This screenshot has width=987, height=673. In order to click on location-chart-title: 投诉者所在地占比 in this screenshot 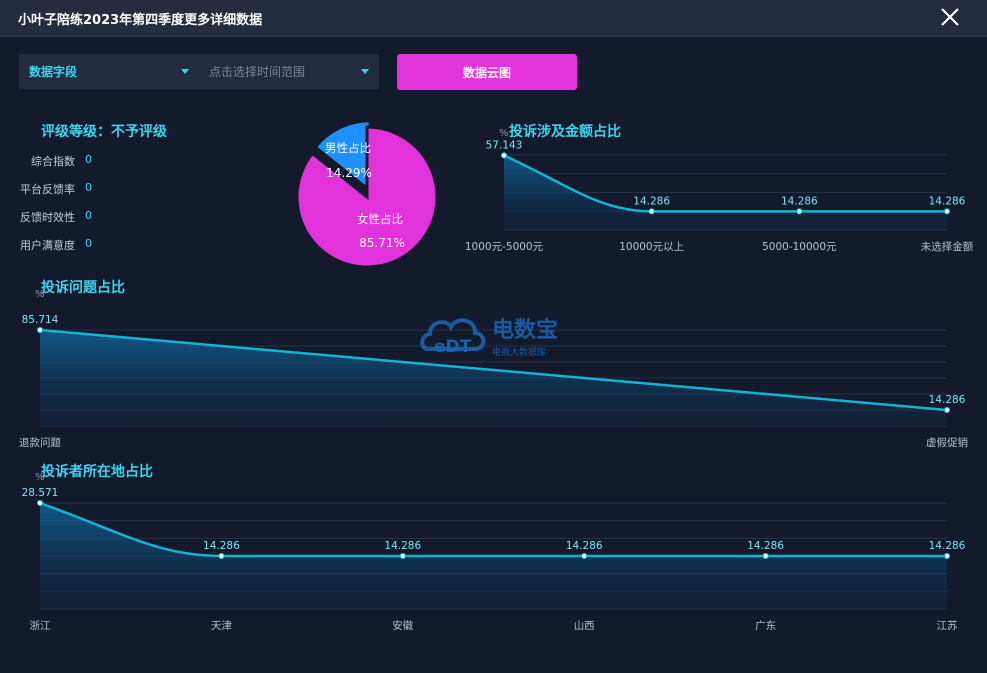, I will do `click(97, 472)`.